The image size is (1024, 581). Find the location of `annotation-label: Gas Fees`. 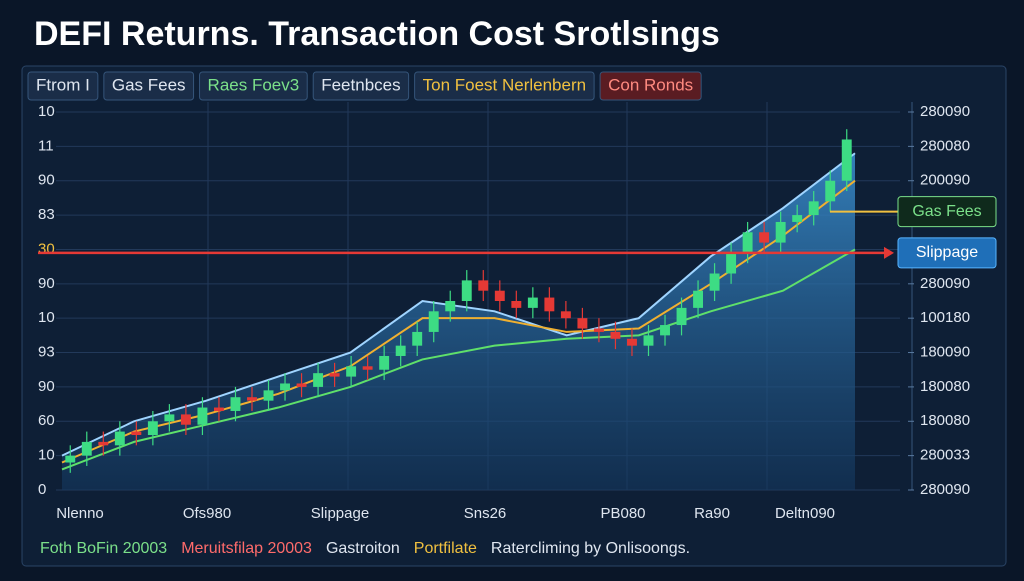

annotation-label: Gas Fees is located at coordinates (946, 211).